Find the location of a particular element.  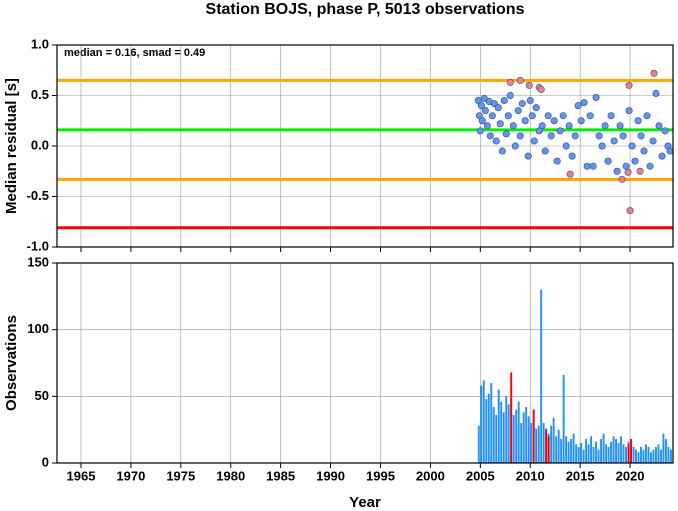

x-tick-label: 2020 is located at coordinates (630, 475).